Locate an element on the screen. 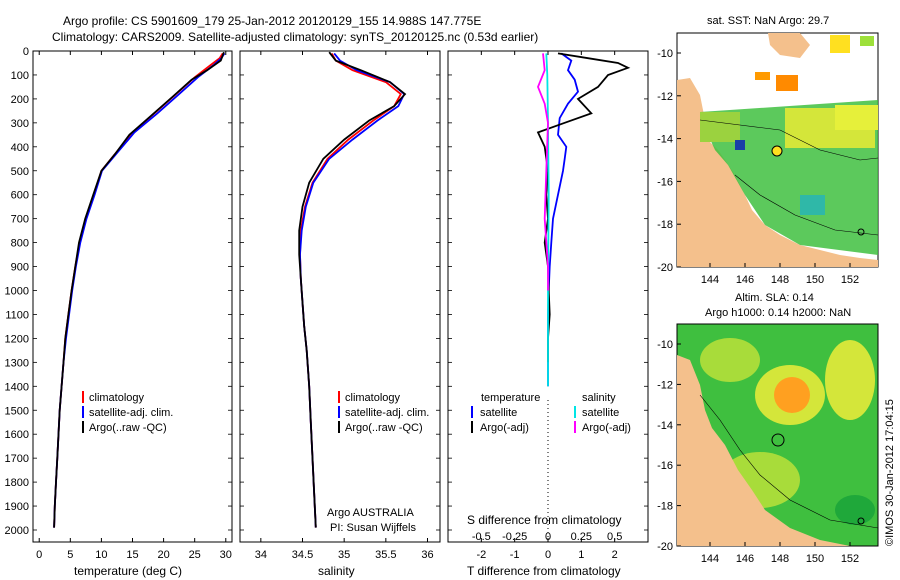 The width and height of the screenshot is (900, 580). map-y-tick-label: -10 is located at coordinates (665, 345).